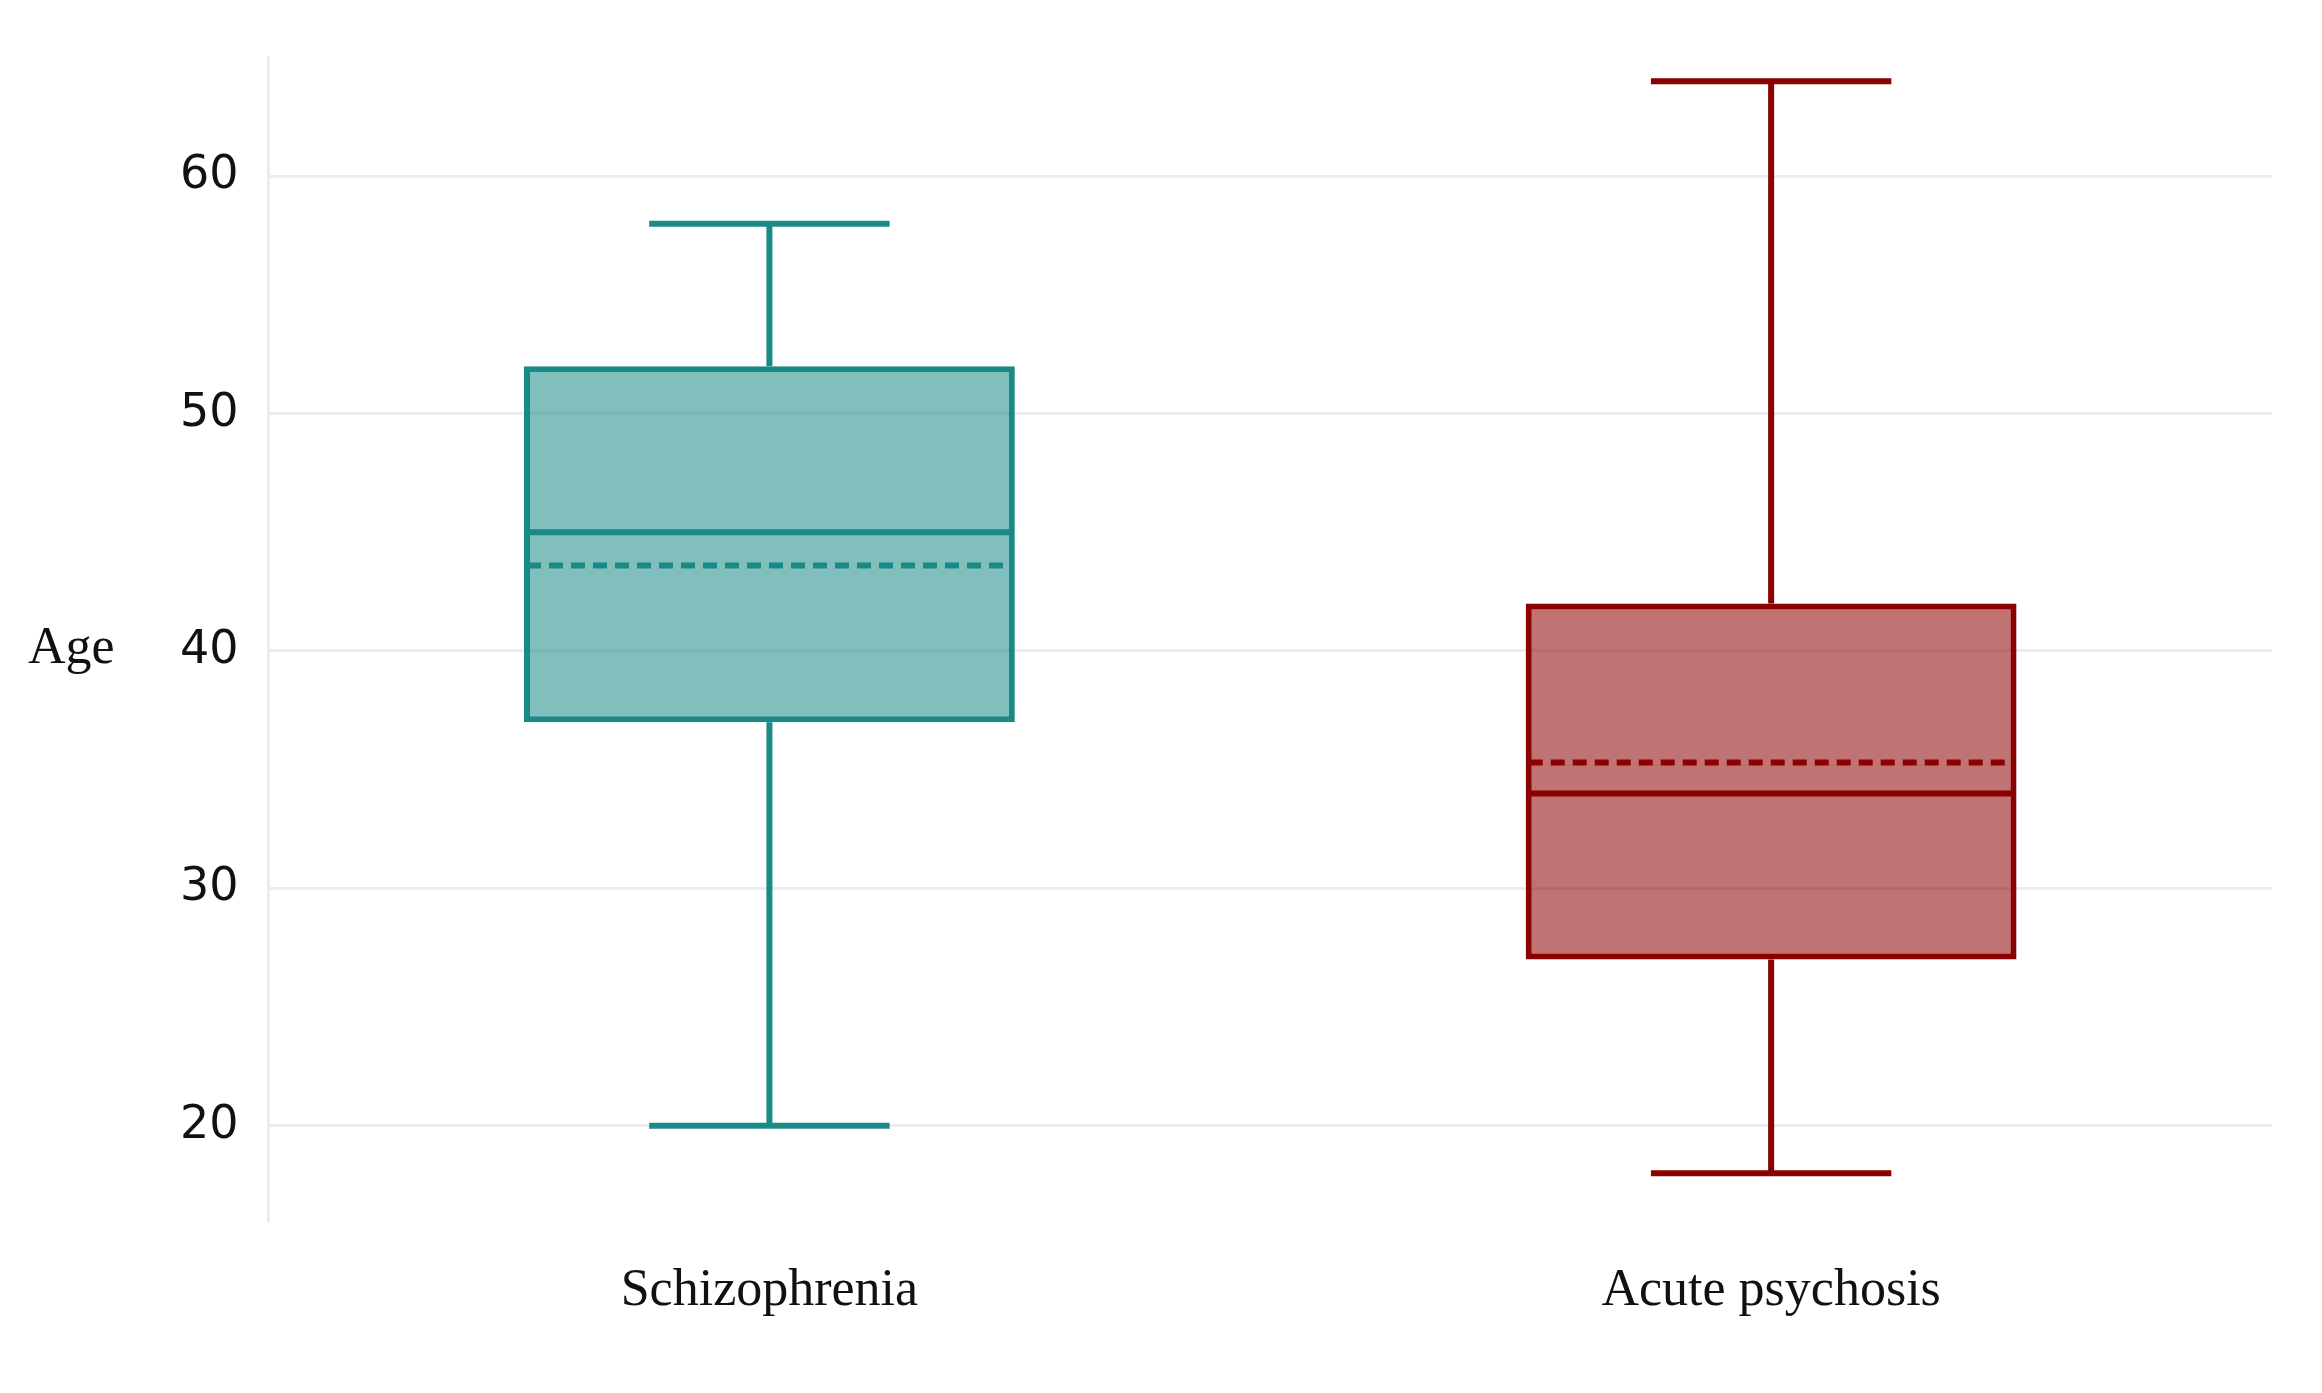  What do you see at coordinates (209, 409) in the screenshot?
I see `y-tick-label: 50` at bounding box center [209, 409].